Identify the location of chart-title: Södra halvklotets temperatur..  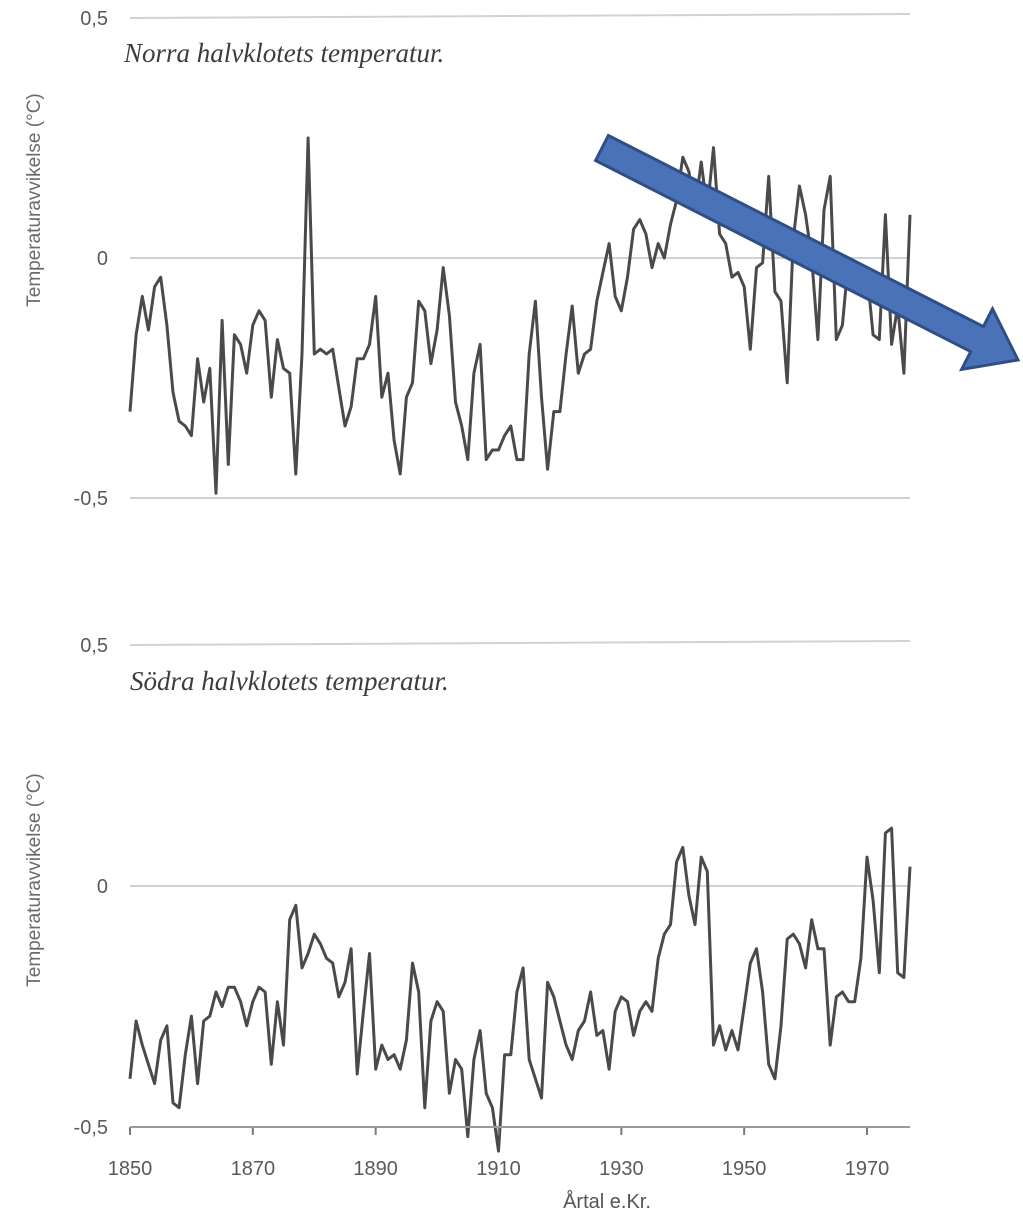
(289, 681).